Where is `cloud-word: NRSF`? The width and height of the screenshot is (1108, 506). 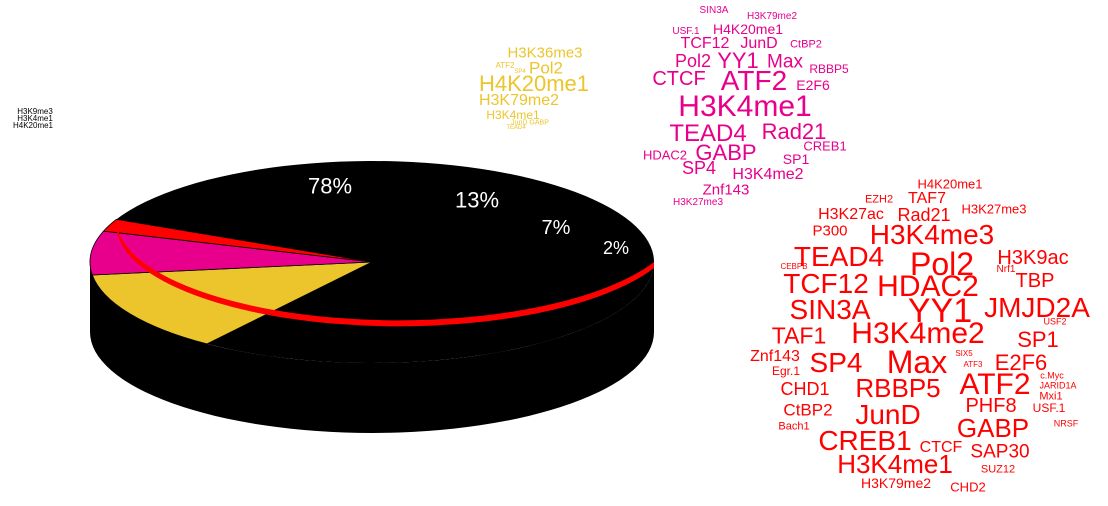
cloud-word: NRSF is located at coordinates (1066, 423).